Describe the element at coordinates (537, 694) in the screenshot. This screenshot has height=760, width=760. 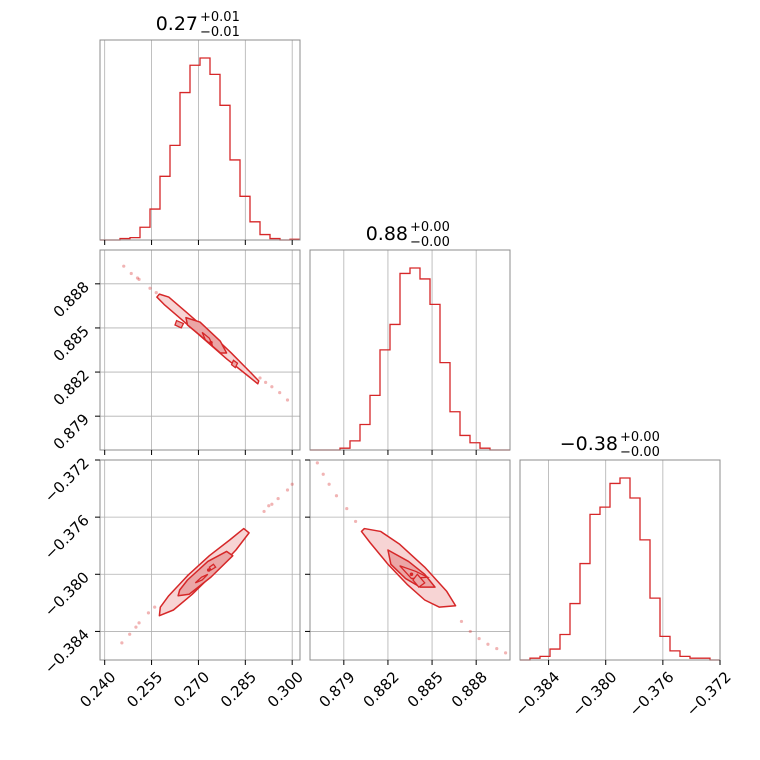
I see `x-tick-label-p2: −0.384` at that location.